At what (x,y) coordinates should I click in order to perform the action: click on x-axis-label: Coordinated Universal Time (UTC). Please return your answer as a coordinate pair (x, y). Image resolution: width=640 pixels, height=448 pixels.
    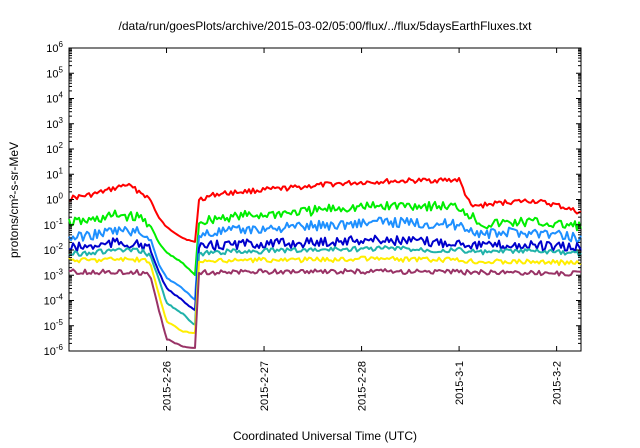
    Looking at the image, I should click on (325, 436).